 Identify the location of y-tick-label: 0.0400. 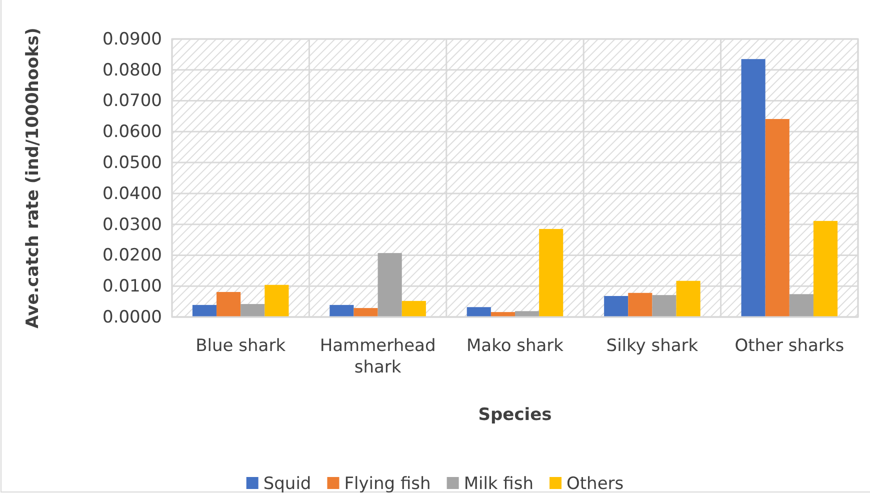
(132, 194).